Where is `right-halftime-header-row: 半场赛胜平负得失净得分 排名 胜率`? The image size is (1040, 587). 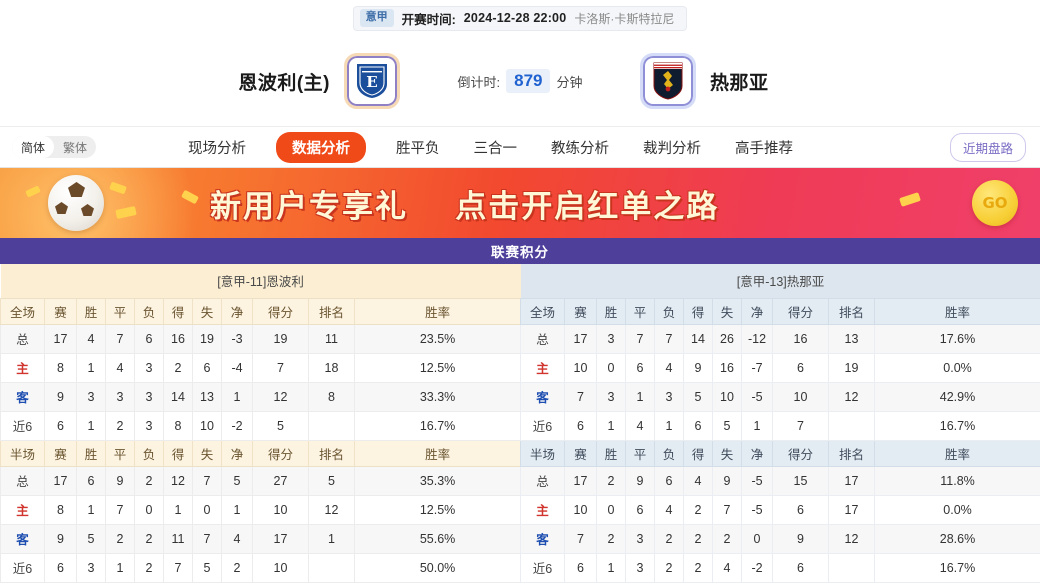
right-halftime-header-row: 半场赛胜平负得失净得分 排名 胜率 is located at coordinates (780, 453).